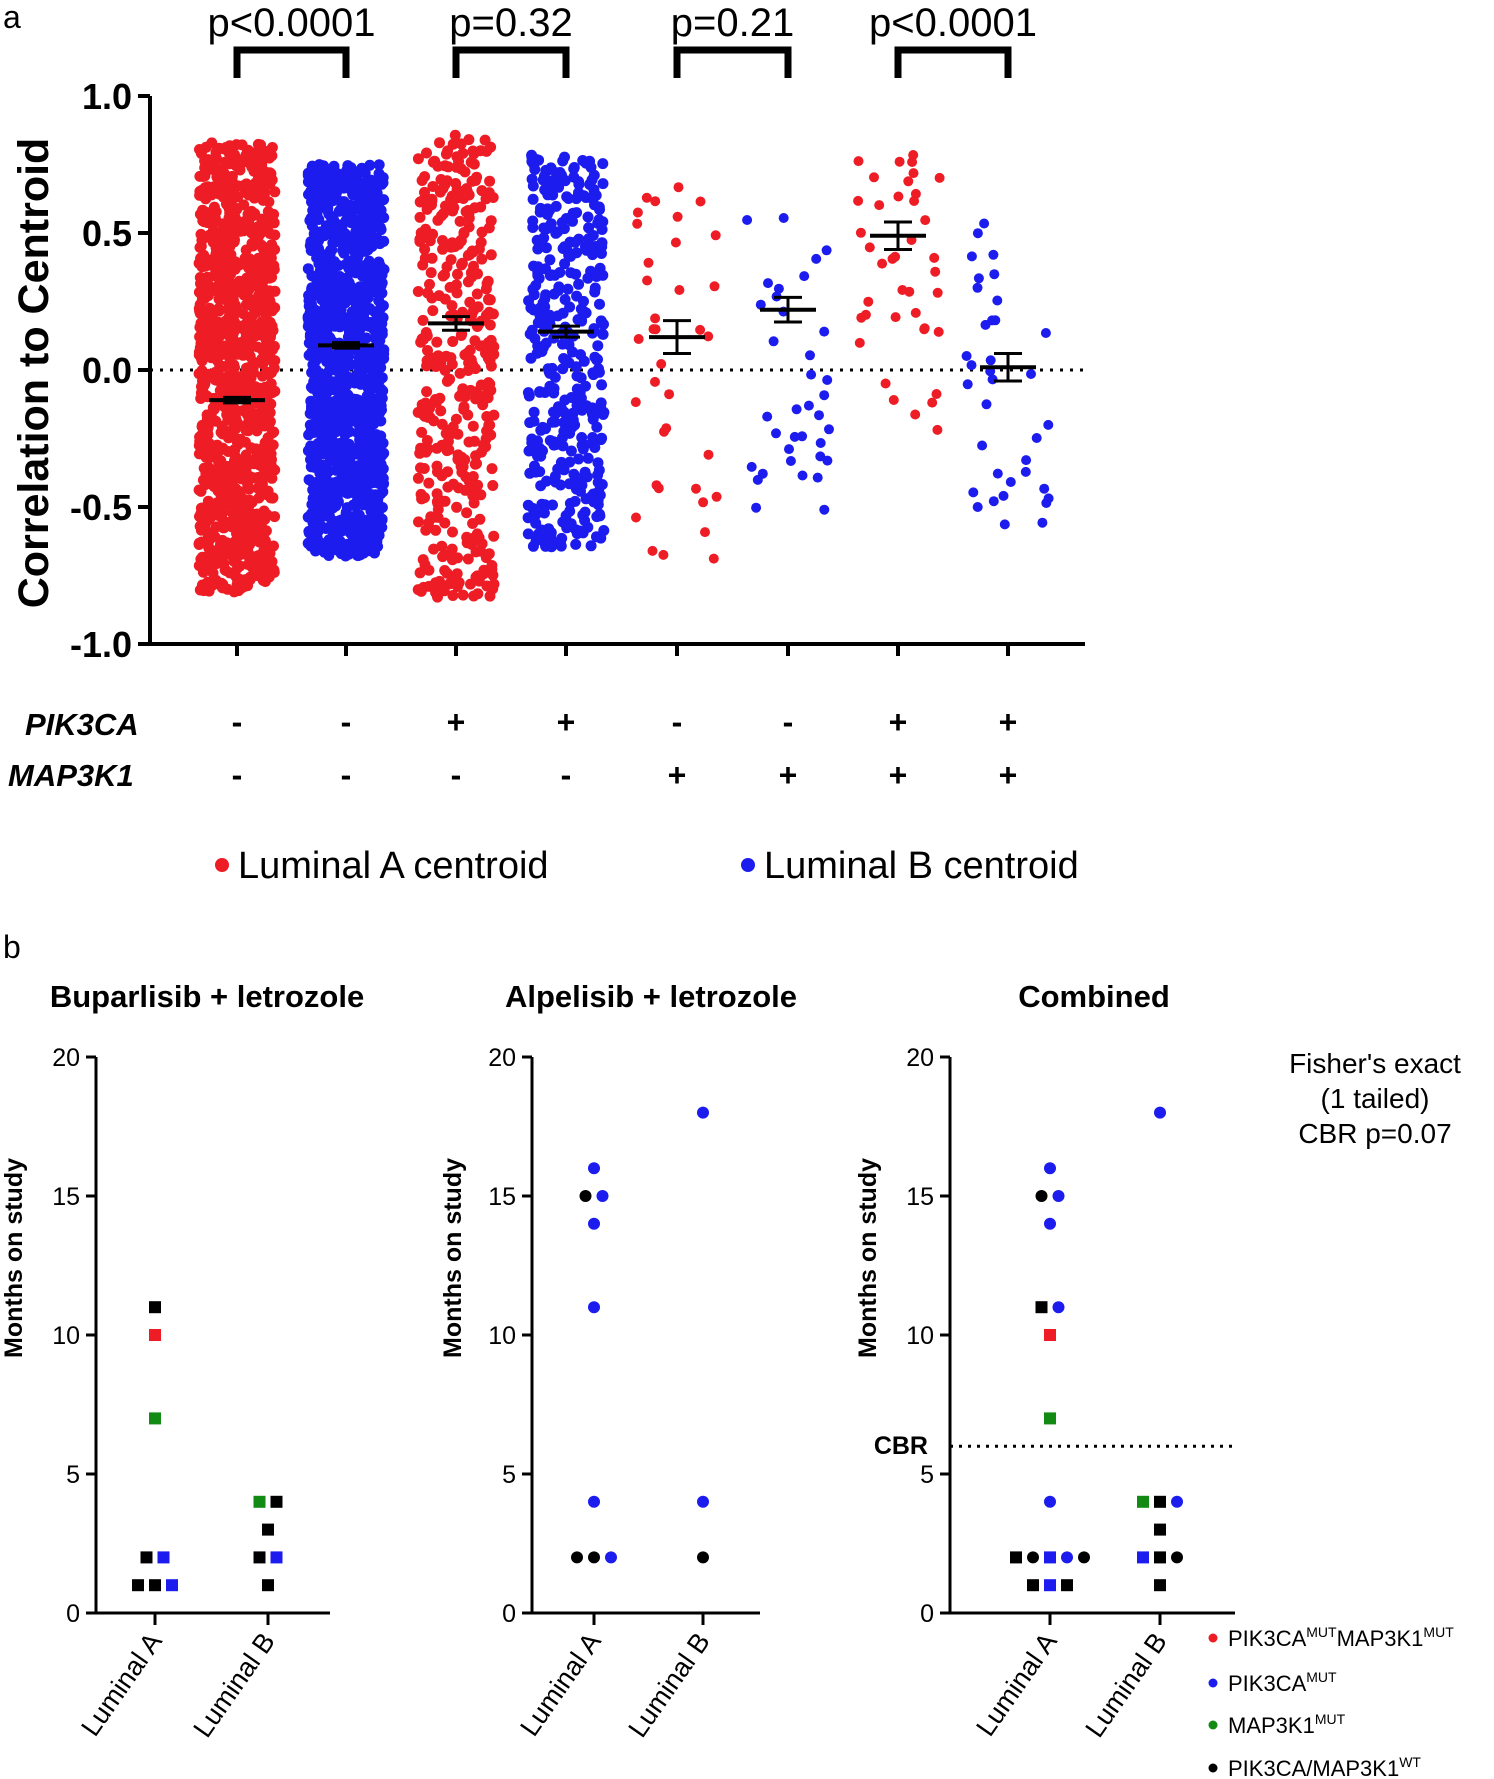 The height and width of the screenshot is (1779, 1494). What do you see at coordinates (1331, 1637) in the screenshot?
I see `legend-both-mut: PIK3CAMUTMAP3K1MUT` at bounding box center [1331, 1637].